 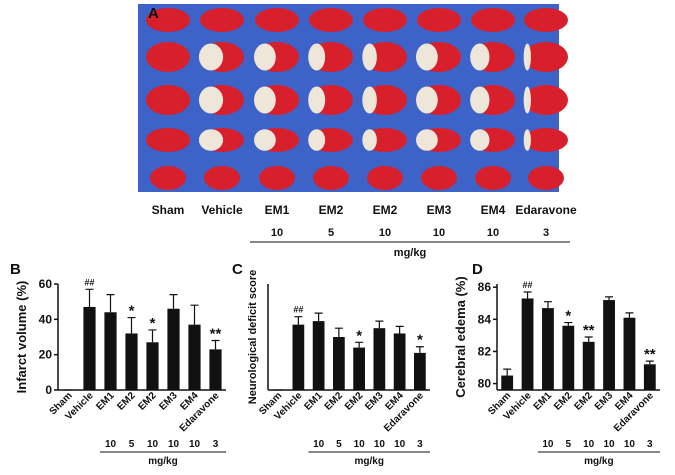 What do you see at coordinates (485, 384) in the screenshot?
I see `y-tick-label: 80` at bounding box center [485, 384].